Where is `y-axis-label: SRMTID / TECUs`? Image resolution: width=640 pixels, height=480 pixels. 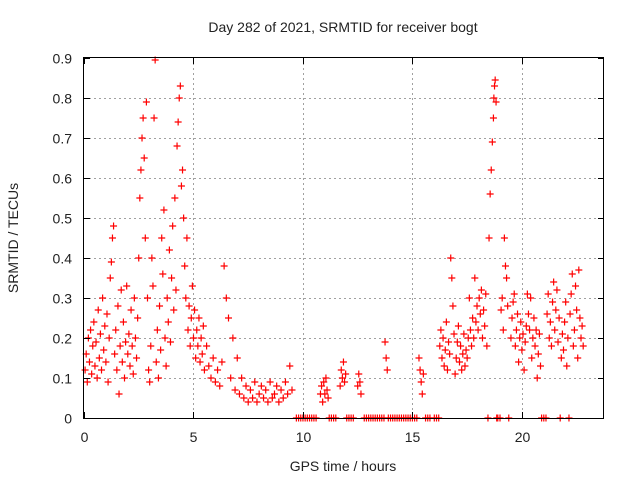
y-axis-label: SRMTID / TECUs is located at coordinates (13, 238).